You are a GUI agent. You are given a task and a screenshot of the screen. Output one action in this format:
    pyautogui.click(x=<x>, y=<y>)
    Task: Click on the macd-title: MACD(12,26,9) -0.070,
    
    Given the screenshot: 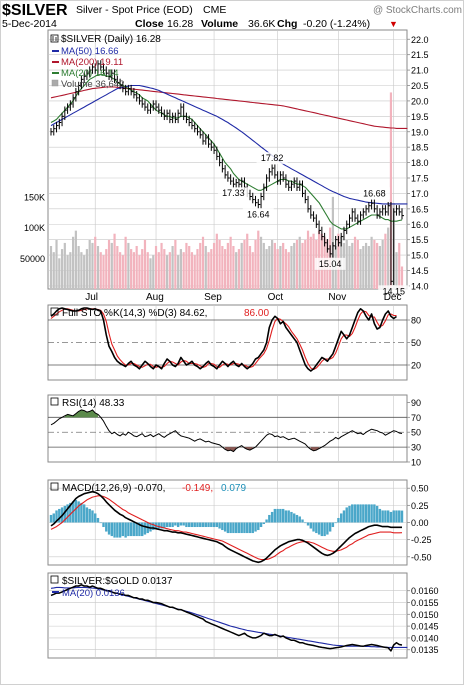 What is the action you would take?
    pyautogui.click(x=113, y=488)
    